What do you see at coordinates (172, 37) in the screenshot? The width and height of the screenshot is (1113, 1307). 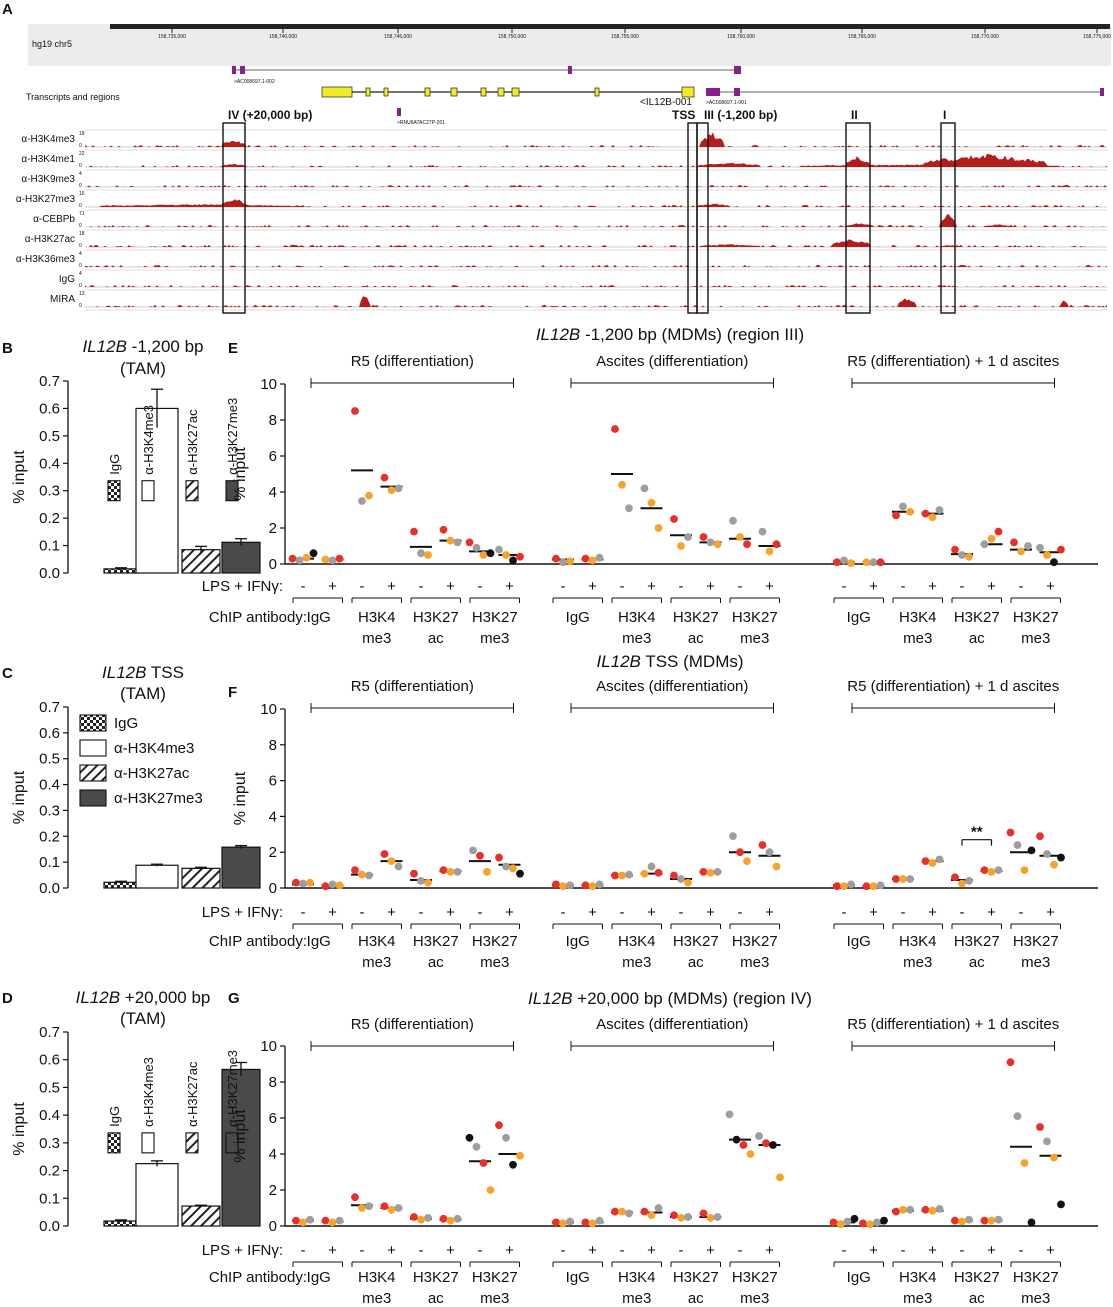 I see `coordinate-label: 158,735,000` at bounding box center [172, 37].